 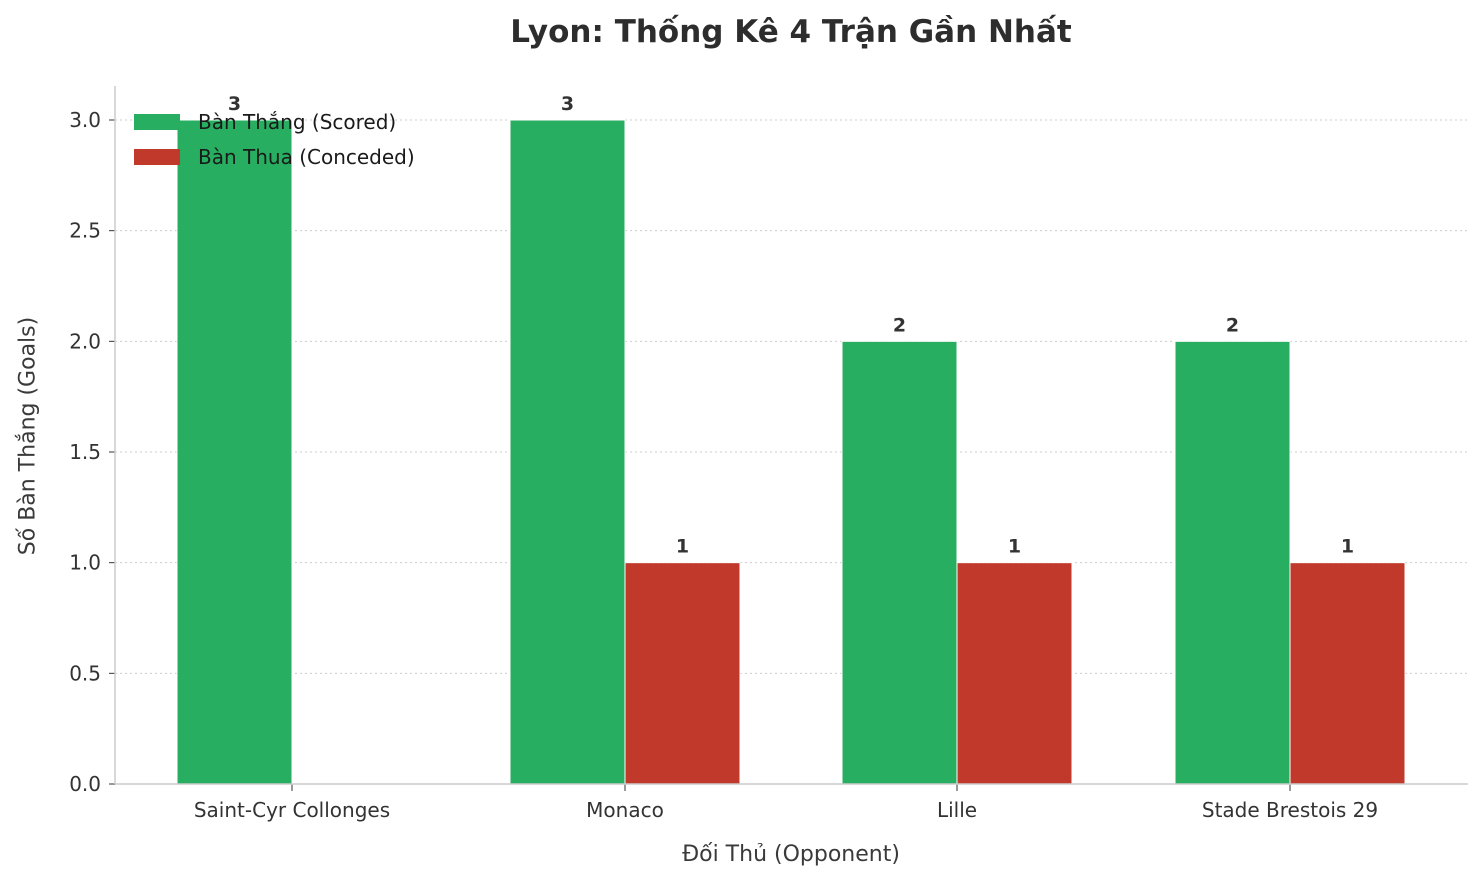 I want to click on legend-item-conceded: Bàn Thua (Conceded), so click(x=274, y=156).